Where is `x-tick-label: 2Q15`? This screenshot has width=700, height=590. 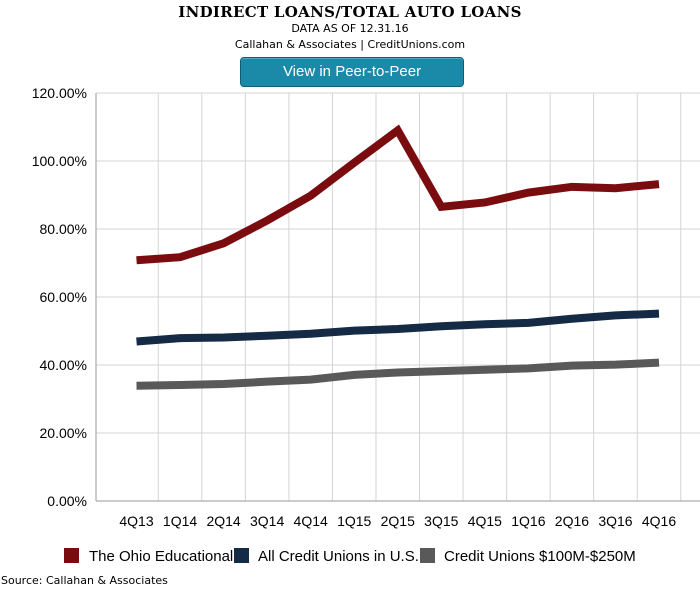
x-tick-label: 2Q15 is located at coordinates (398, 521).